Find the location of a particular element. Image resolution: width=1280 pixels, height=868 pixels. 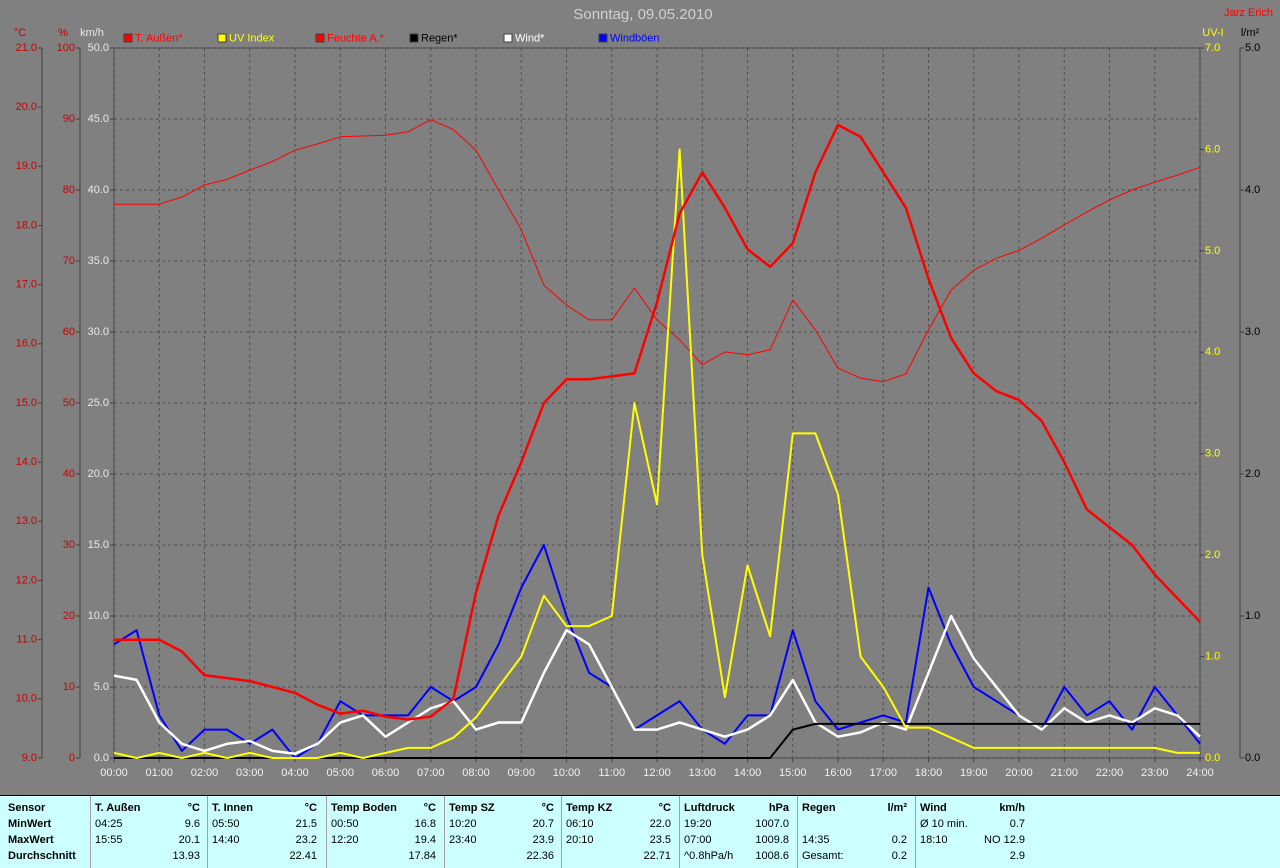

cell-time: 14:35 is located at coordinates (816, 840).